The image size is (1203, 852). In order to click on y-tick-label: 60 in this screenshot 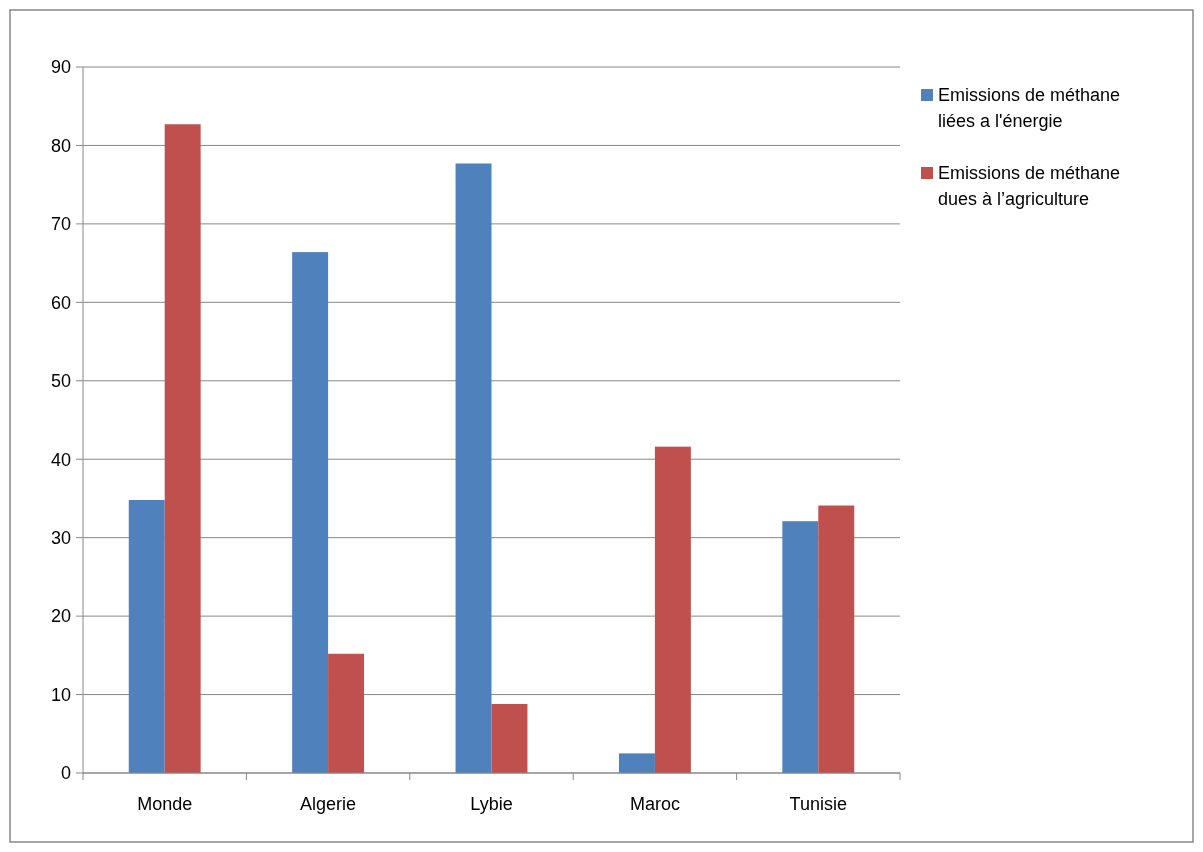, I will do `click(60, 302)`.